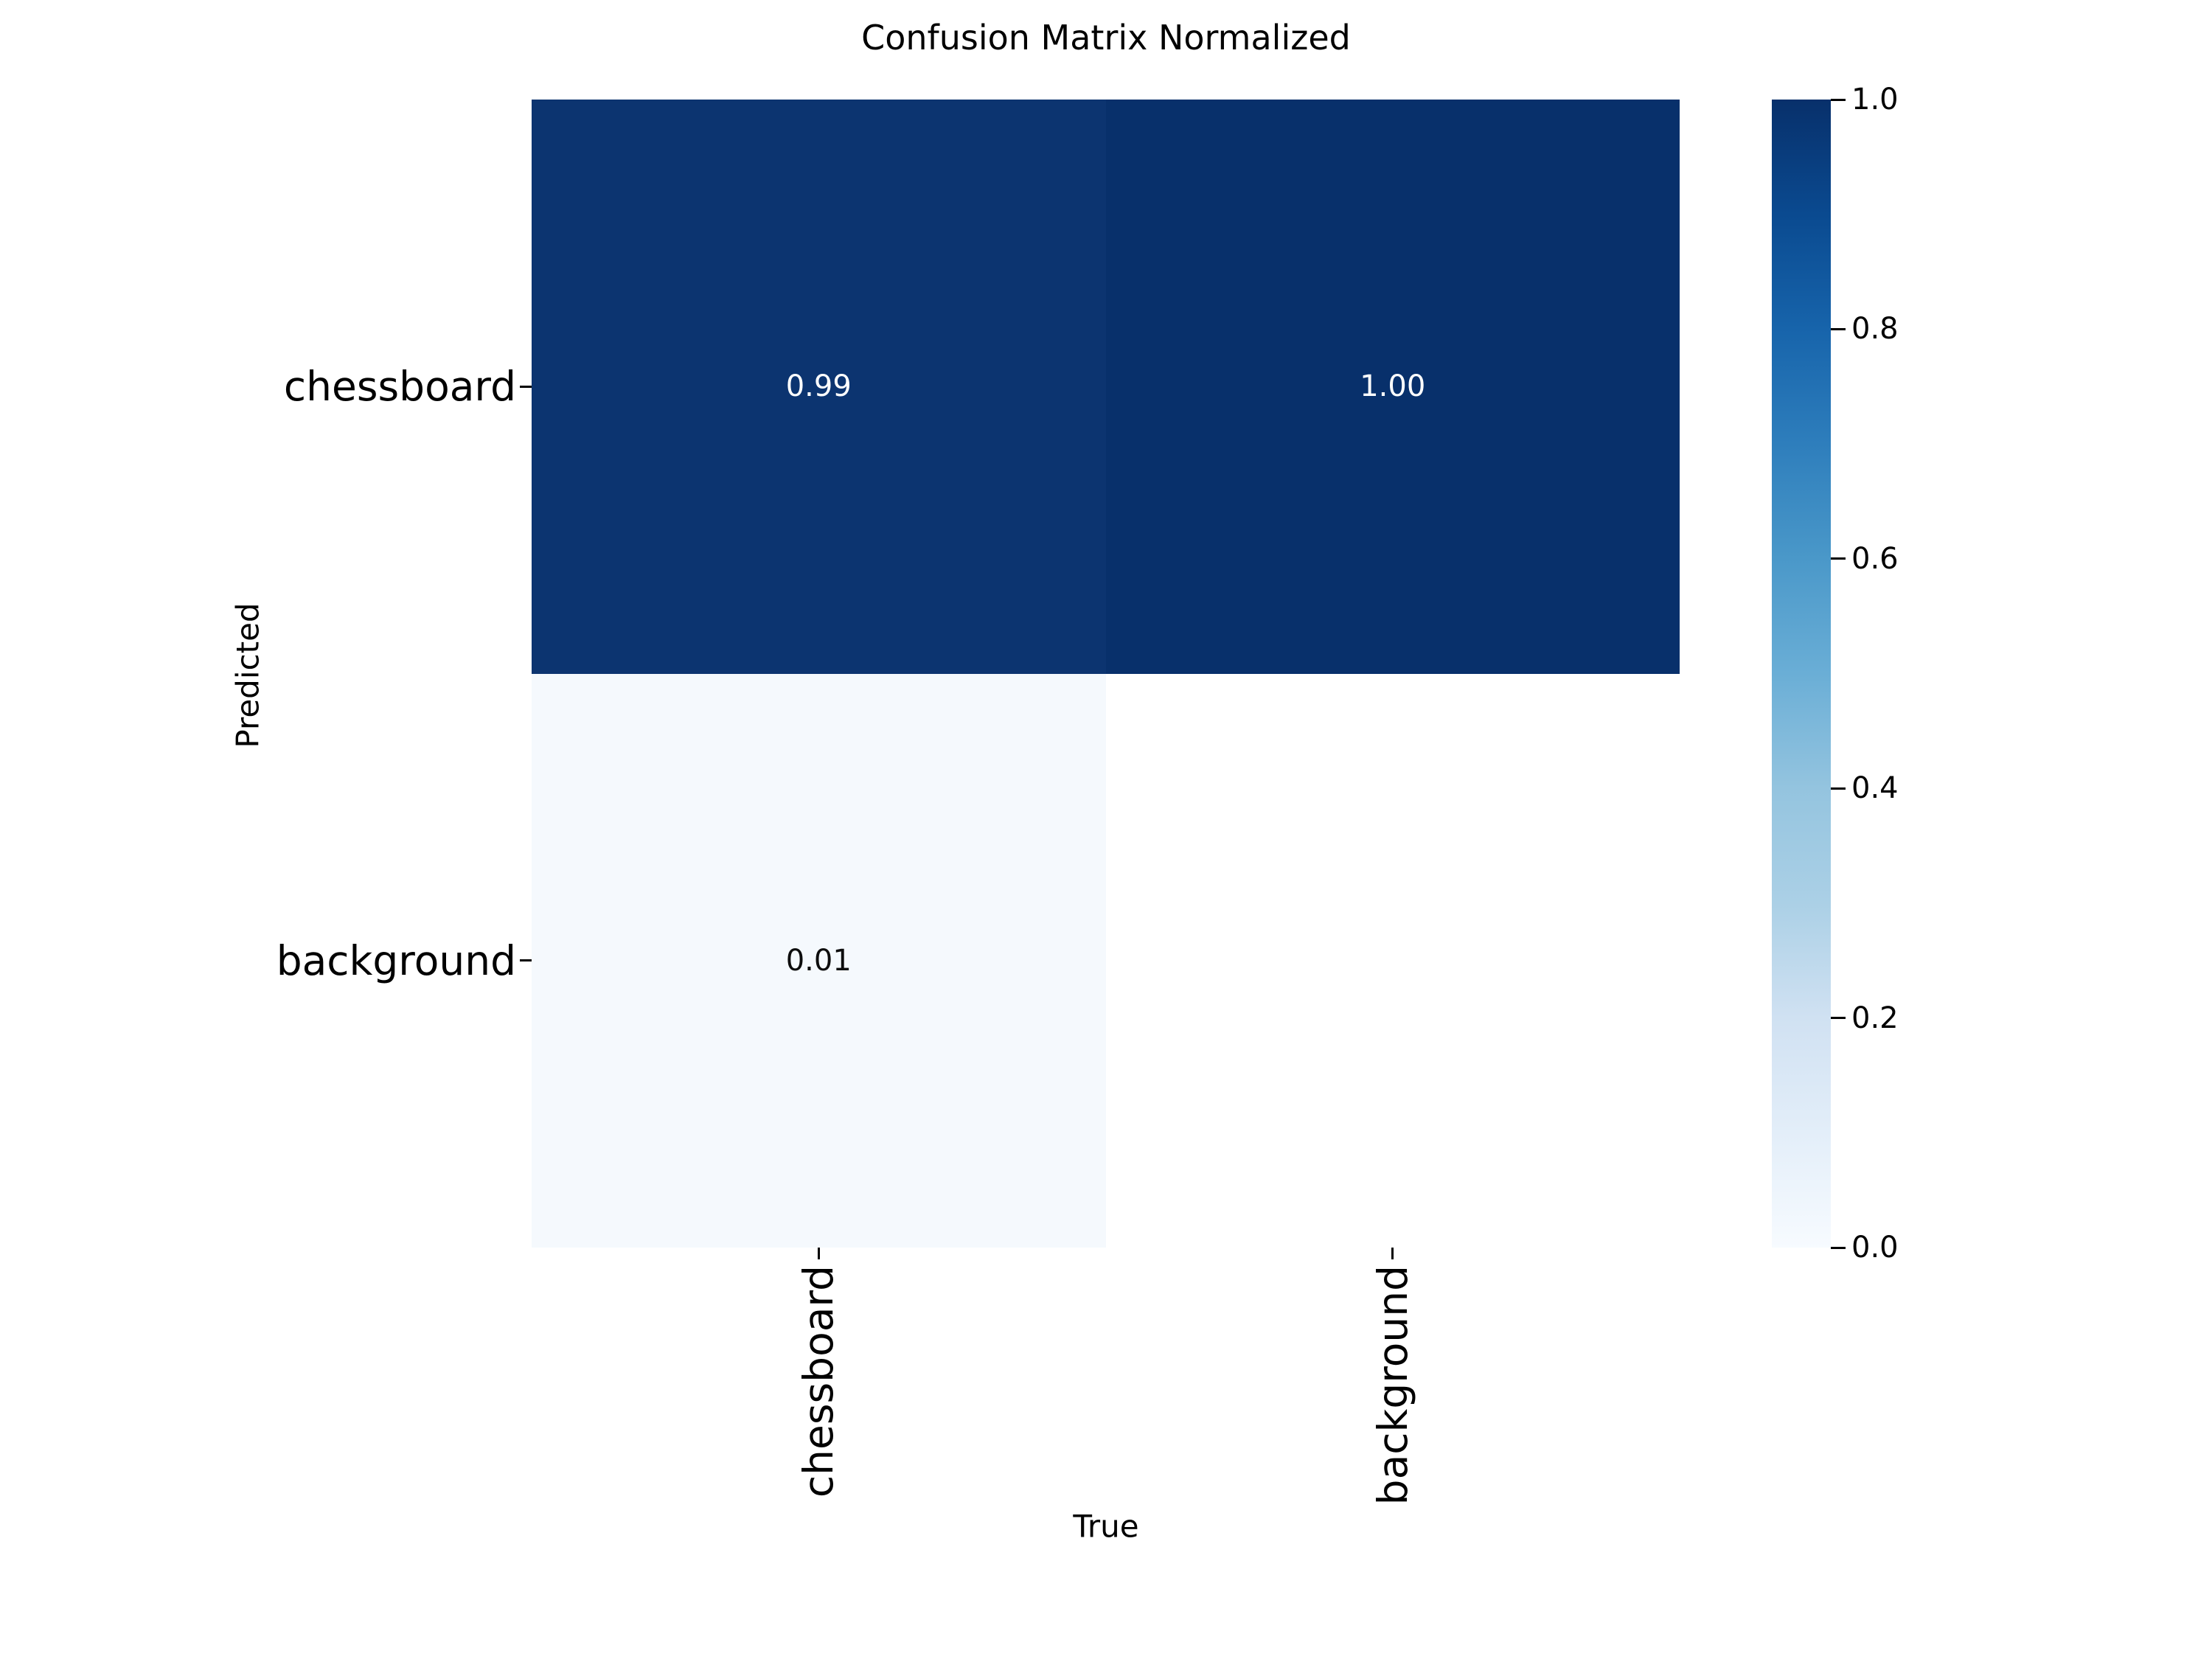 This screenshot has height=1659, width=2212. I want to click on colorbar-gradient, so click(1801, 674).